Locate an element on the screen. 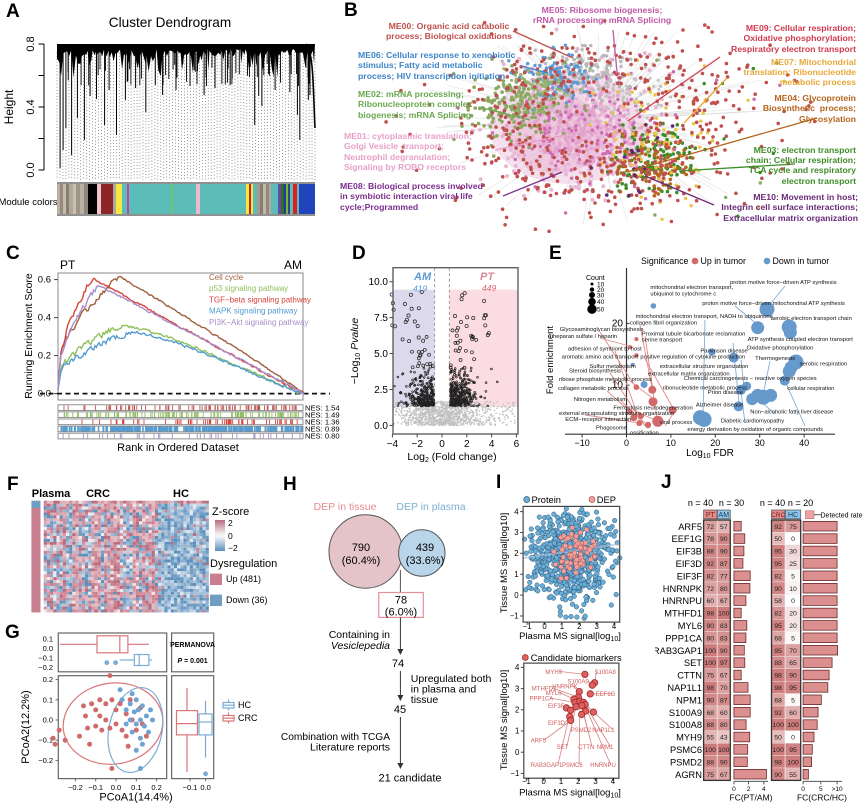 This screenshot has height=804, width=865. svg-text: NES: 0.80 is located at coordinates (322, 436).